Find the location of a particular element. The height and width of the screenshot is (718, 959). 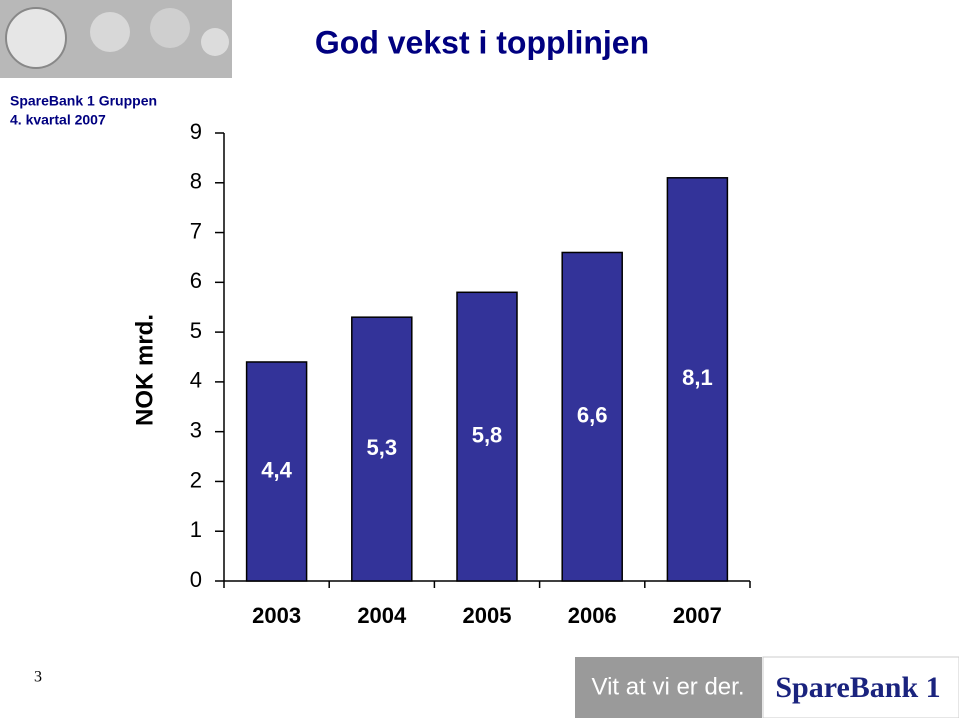

company: SpareBank 1 Gruppen is located at coordinates (83, 101).